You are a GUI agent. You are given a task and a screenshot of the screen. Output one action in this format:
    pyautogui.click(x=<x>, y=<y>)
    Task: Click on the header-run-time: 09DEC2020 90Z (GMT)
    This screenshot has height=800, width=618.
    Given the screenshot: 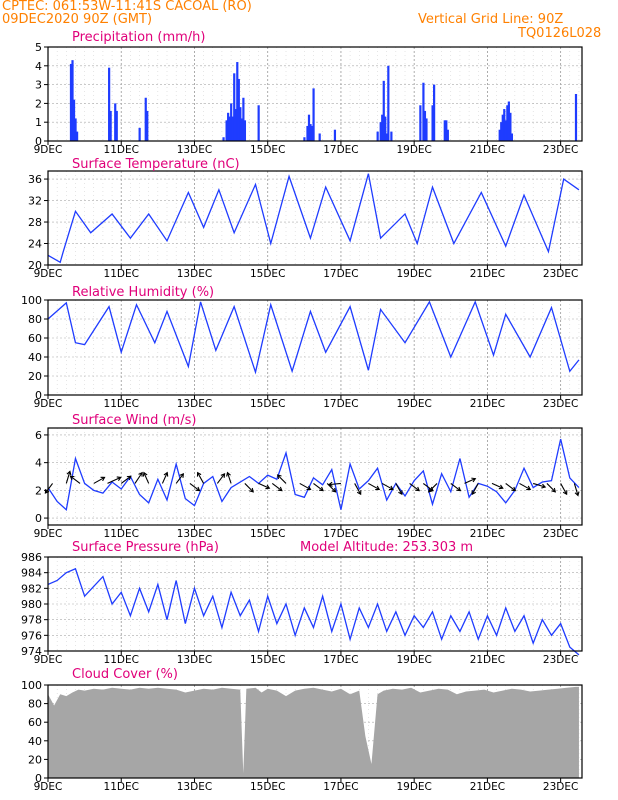 What is the action you would take?
    pyautogui.click(x=77, y=19)
    